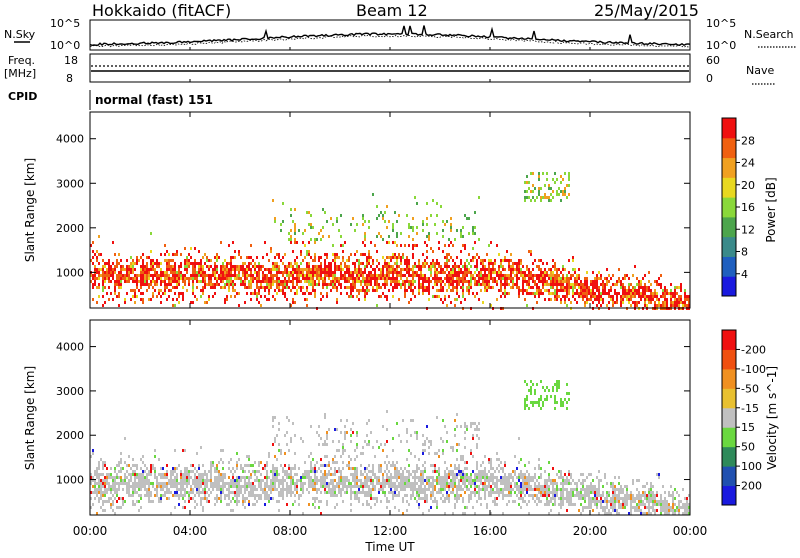  I want to click on noise-left-label: N.Sky, so click(20, 34).